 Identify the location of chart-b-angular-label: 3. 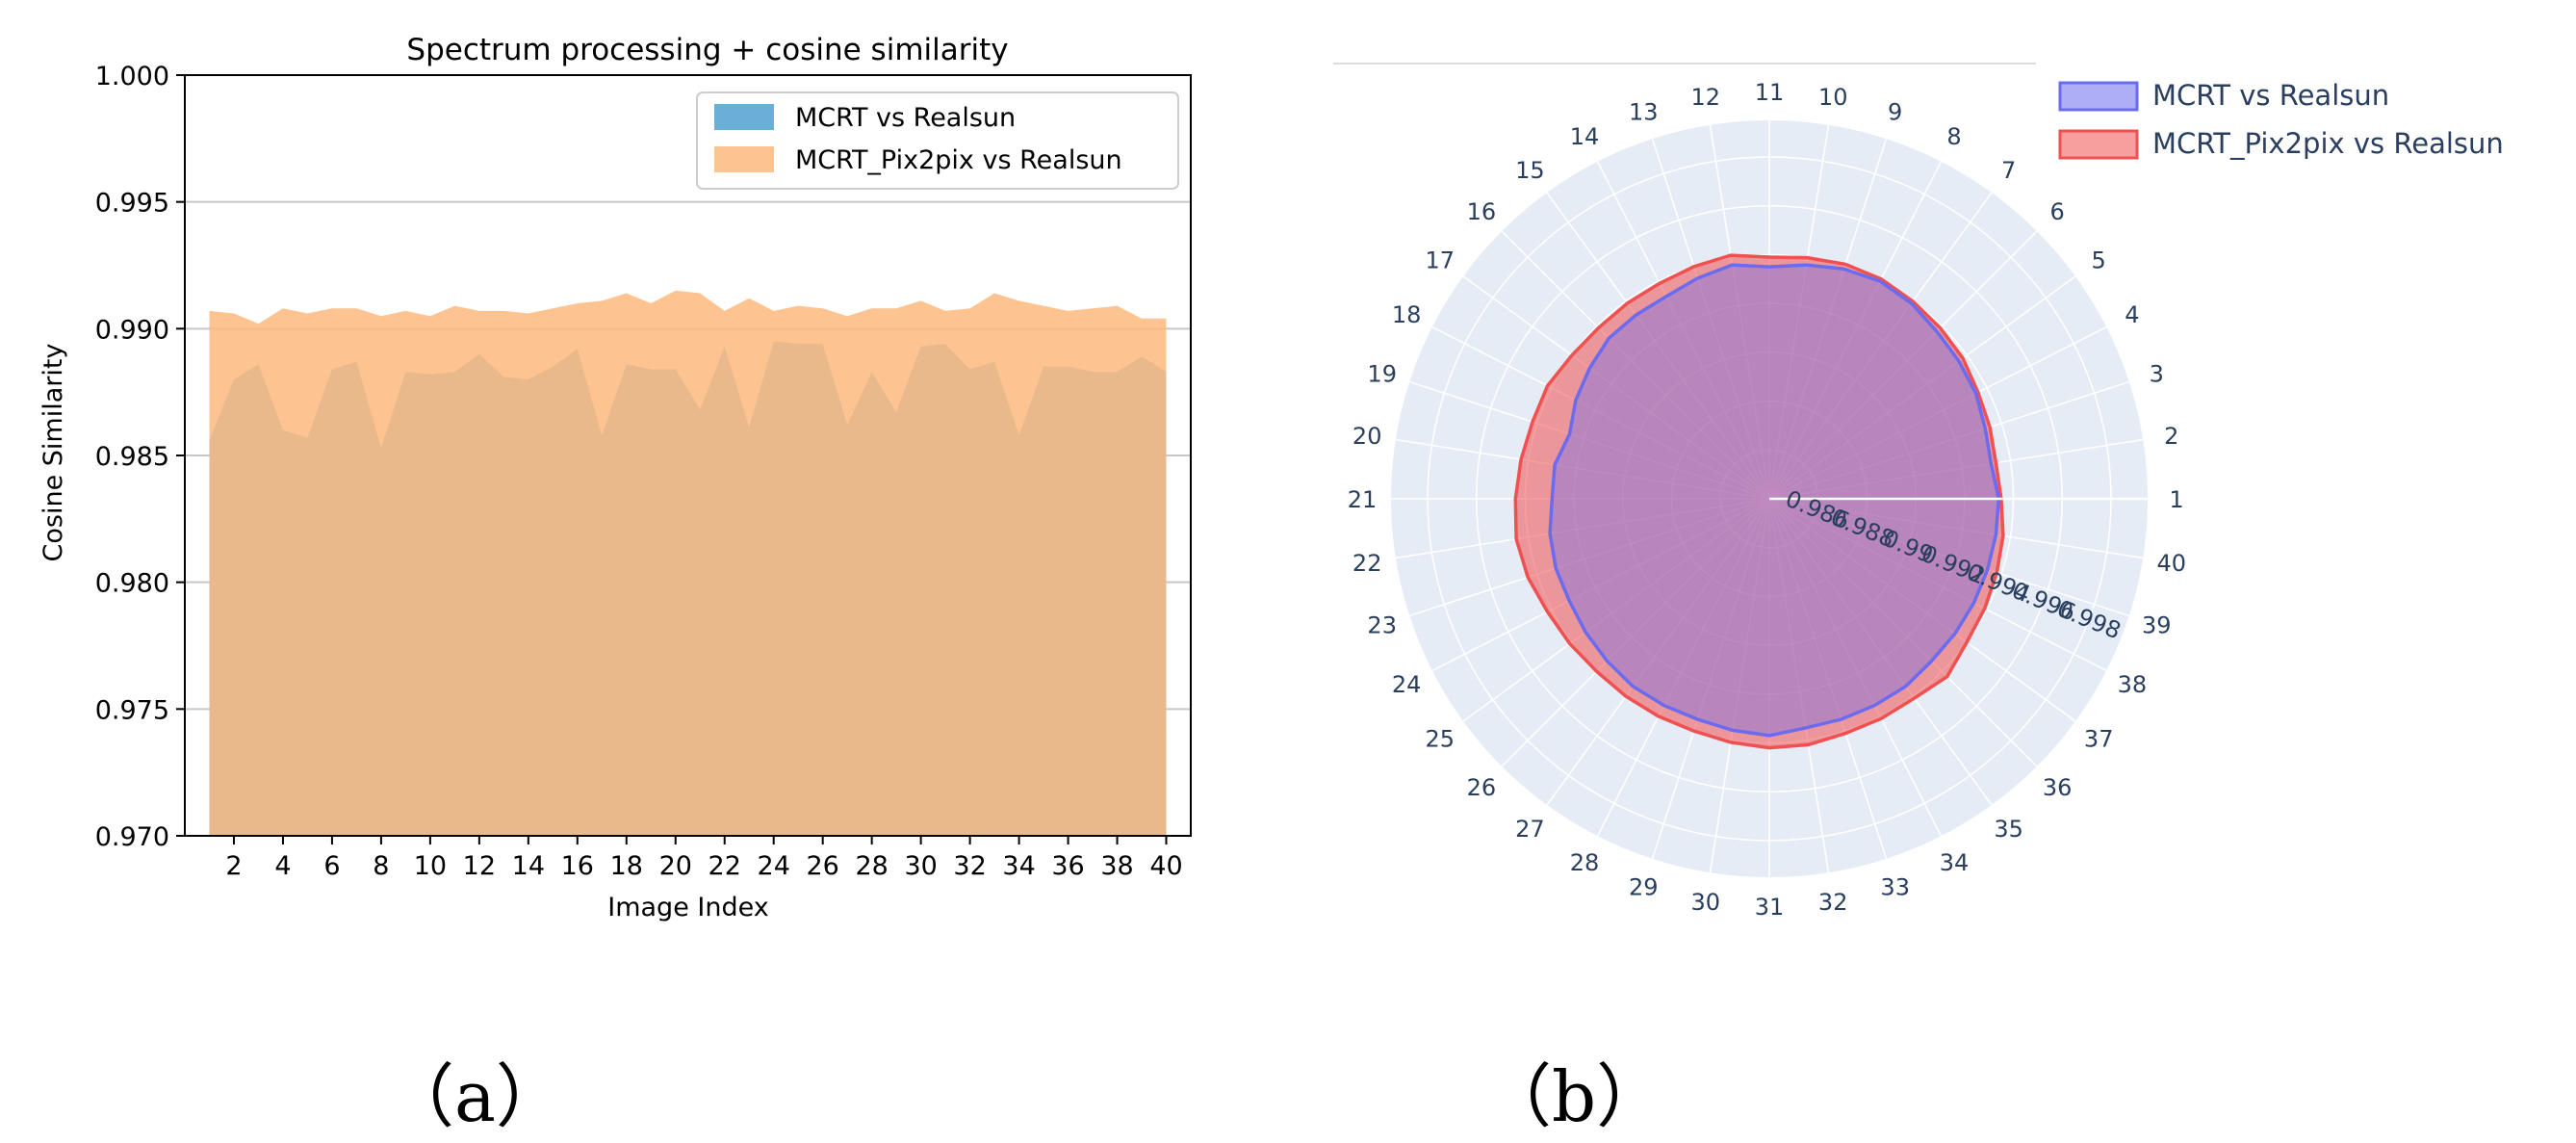
(2157, 373).